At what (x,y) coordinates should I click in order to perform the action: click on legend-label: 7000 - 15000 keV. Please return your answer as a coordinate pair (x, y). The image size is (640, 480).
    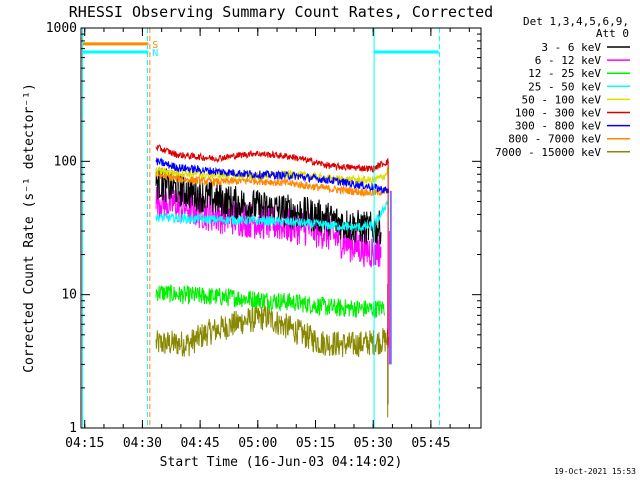
    Looking at the image, I should click on (548, 152).